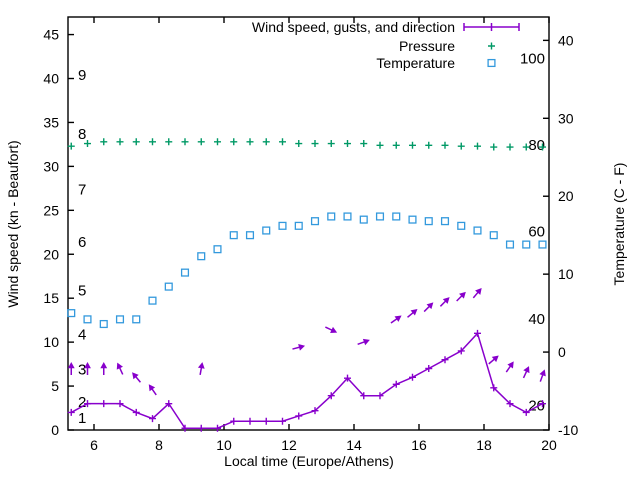 The height and width of the screenshot is (480, 640). What do you see at coordinates (51, 35) in the screenshot?
I see `y-tick-label: 45` at bounding box center [51, 35].